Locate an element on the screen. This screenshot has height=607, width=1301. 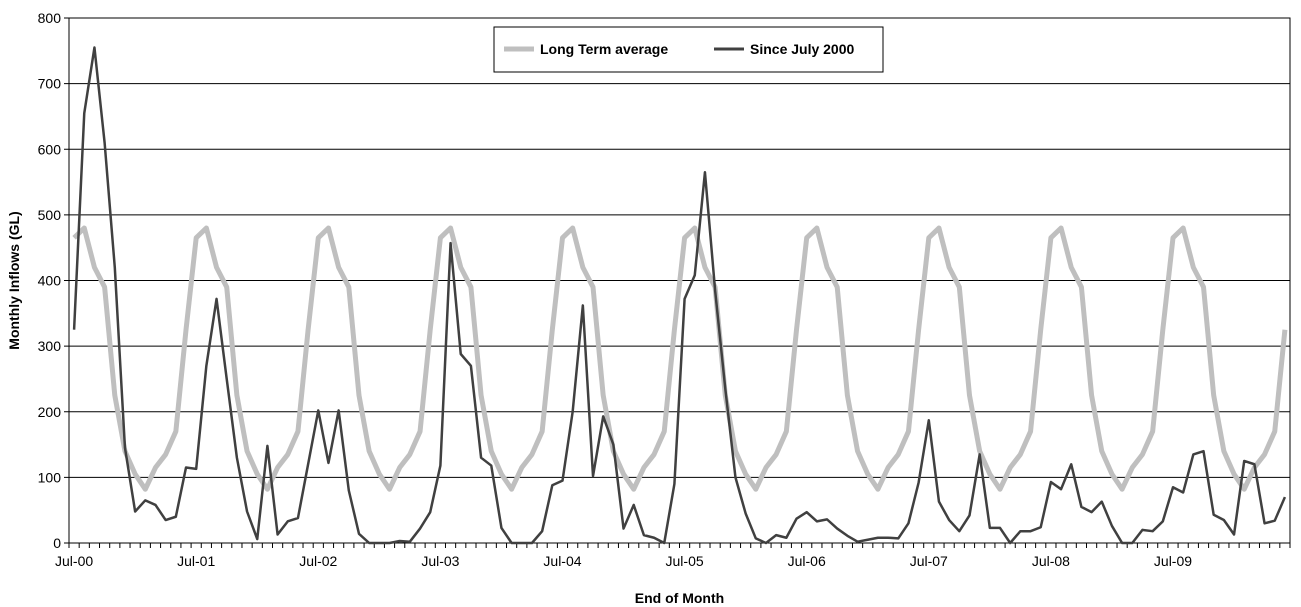
y-tick-label: 800 is located at coordinates (50, 18).